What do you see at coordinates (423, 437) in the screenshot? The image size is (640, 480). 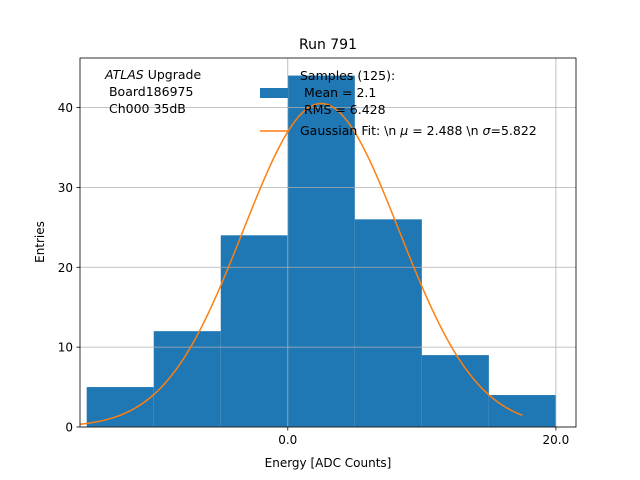 I see `x-axis-ticks: 0.0 20.0` at bounding box center [423, 437].